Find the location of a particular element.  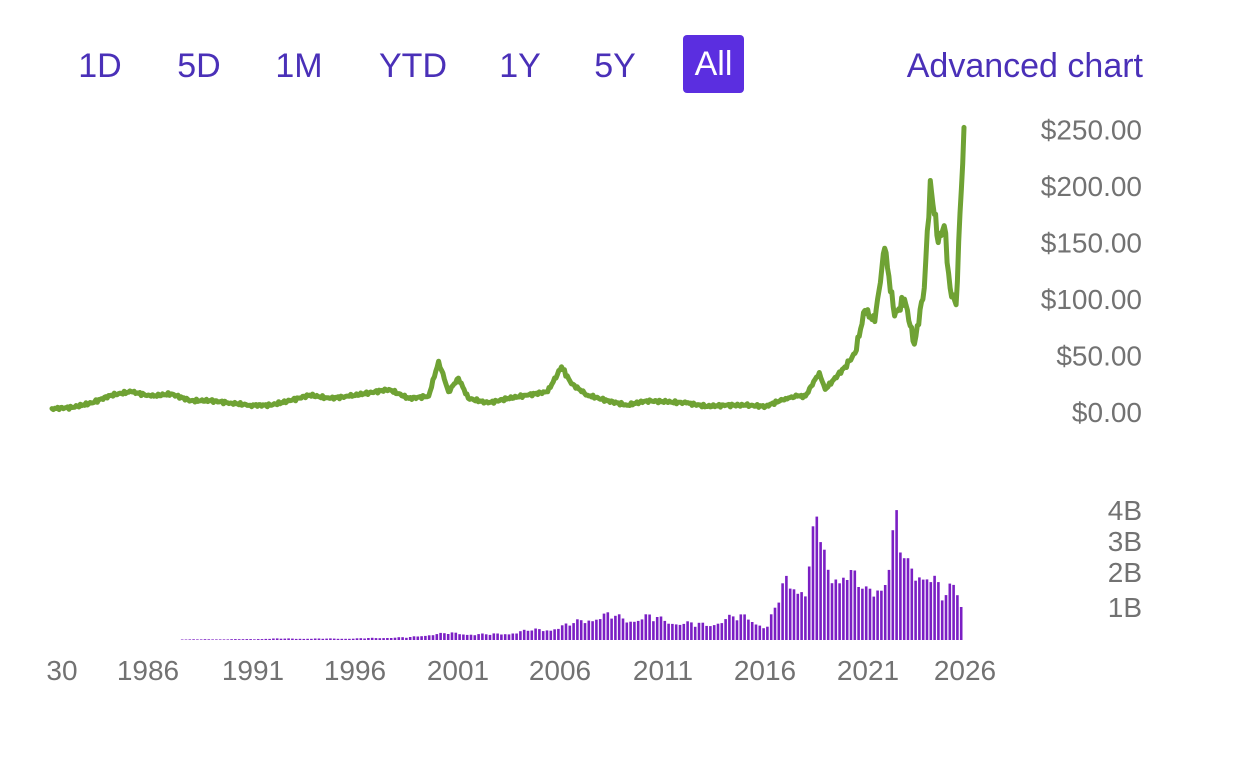

x-axis-tick: 2026 is located at coordinates (965, 670).